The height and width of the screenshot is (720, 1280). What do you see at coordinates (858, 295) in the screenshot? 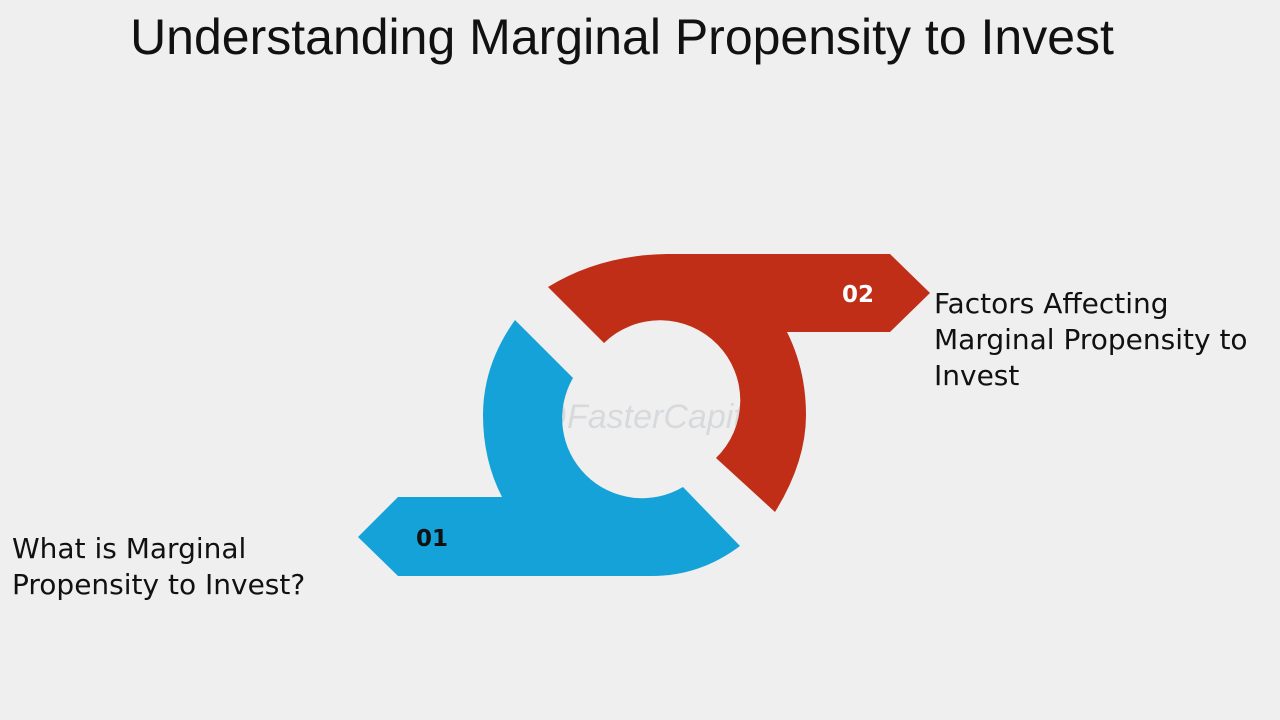
I see `step-02-number: 02` at bounding box center [858, 295].